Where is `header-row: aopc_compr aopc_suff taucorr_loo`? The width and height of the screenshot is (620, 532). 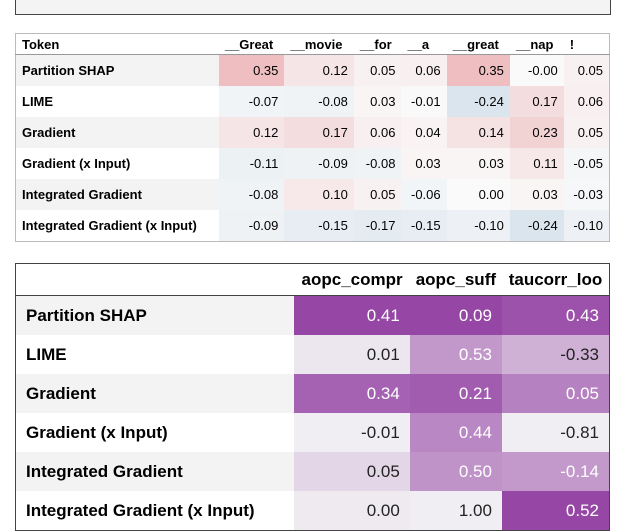 header-row: aopc_compr aopc_suff taucorr_loo is located at coordinates (312, 279).